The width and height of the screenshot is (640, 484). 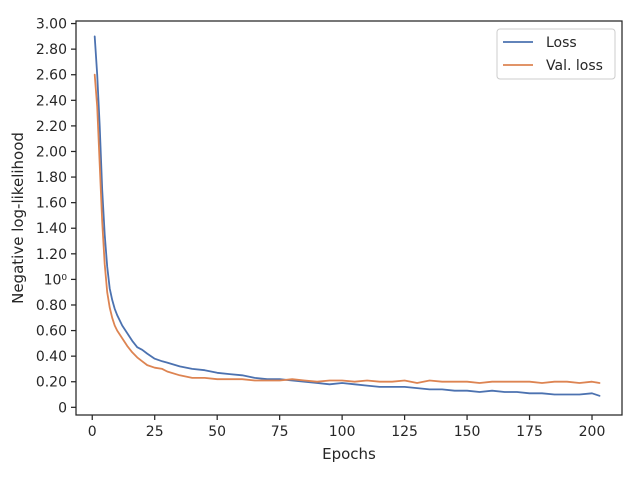 I want to click on y-tick-label: 1.20, so click(x=51, y=255).